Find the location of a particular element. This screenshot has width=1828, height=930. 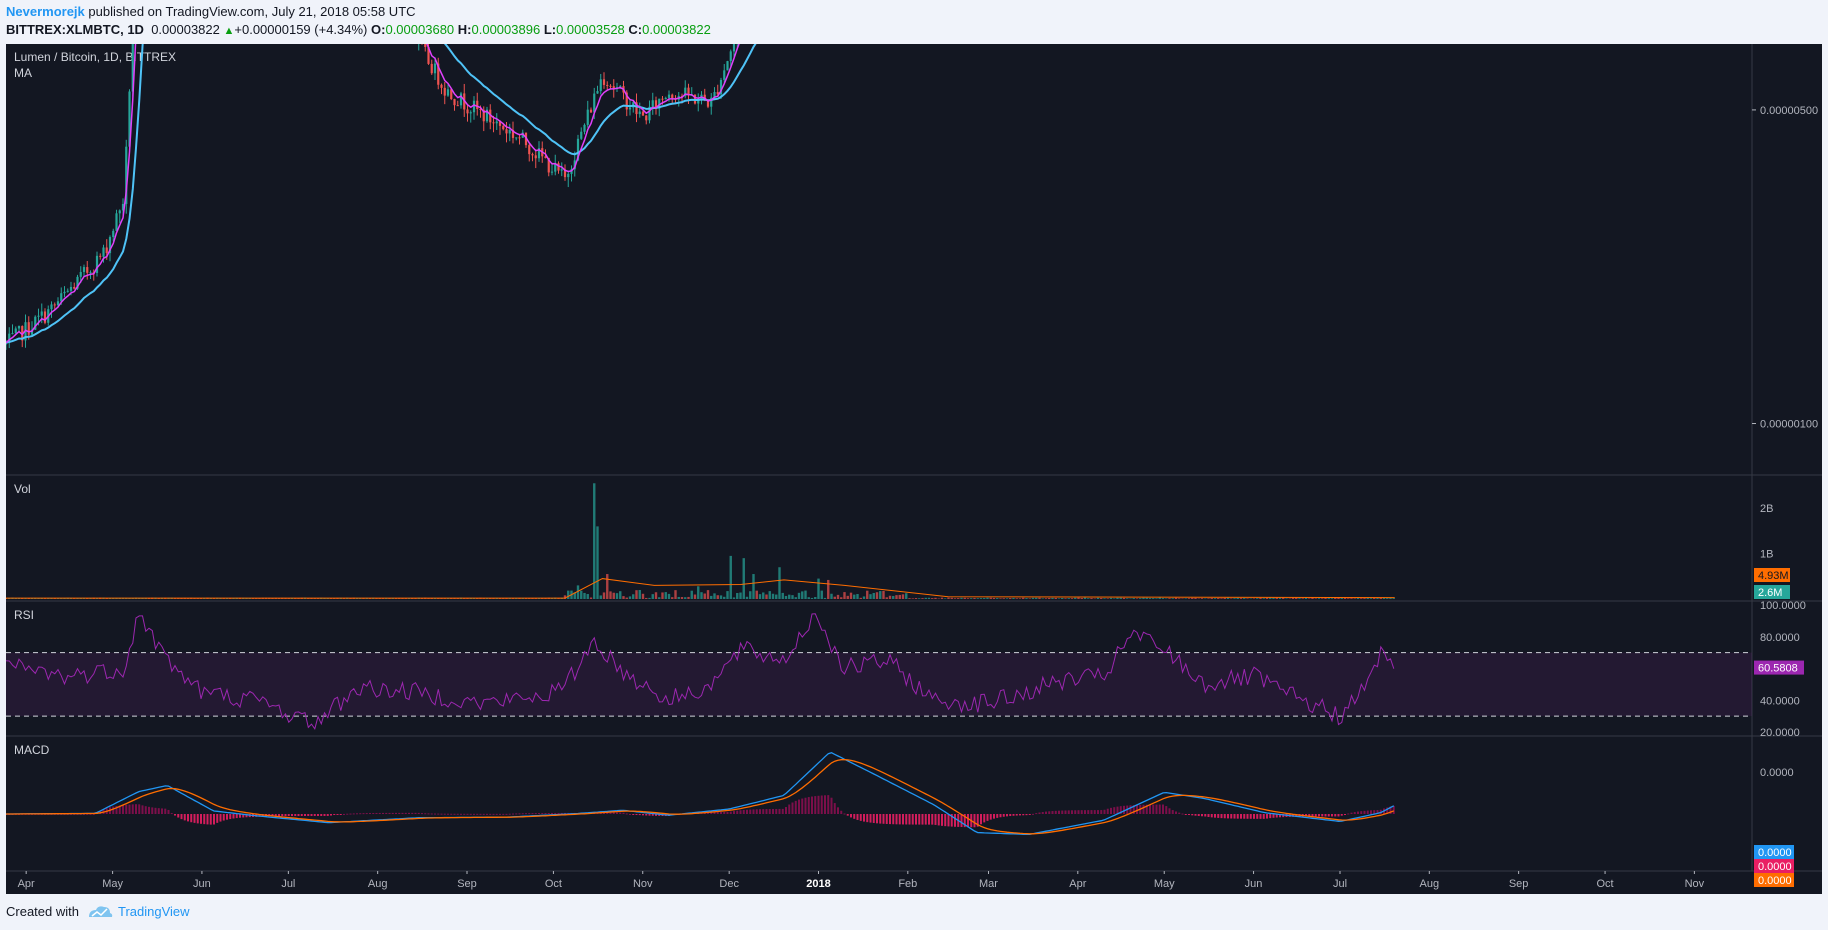

tradingview-link: TradingView is located at coordinates (154, 911).